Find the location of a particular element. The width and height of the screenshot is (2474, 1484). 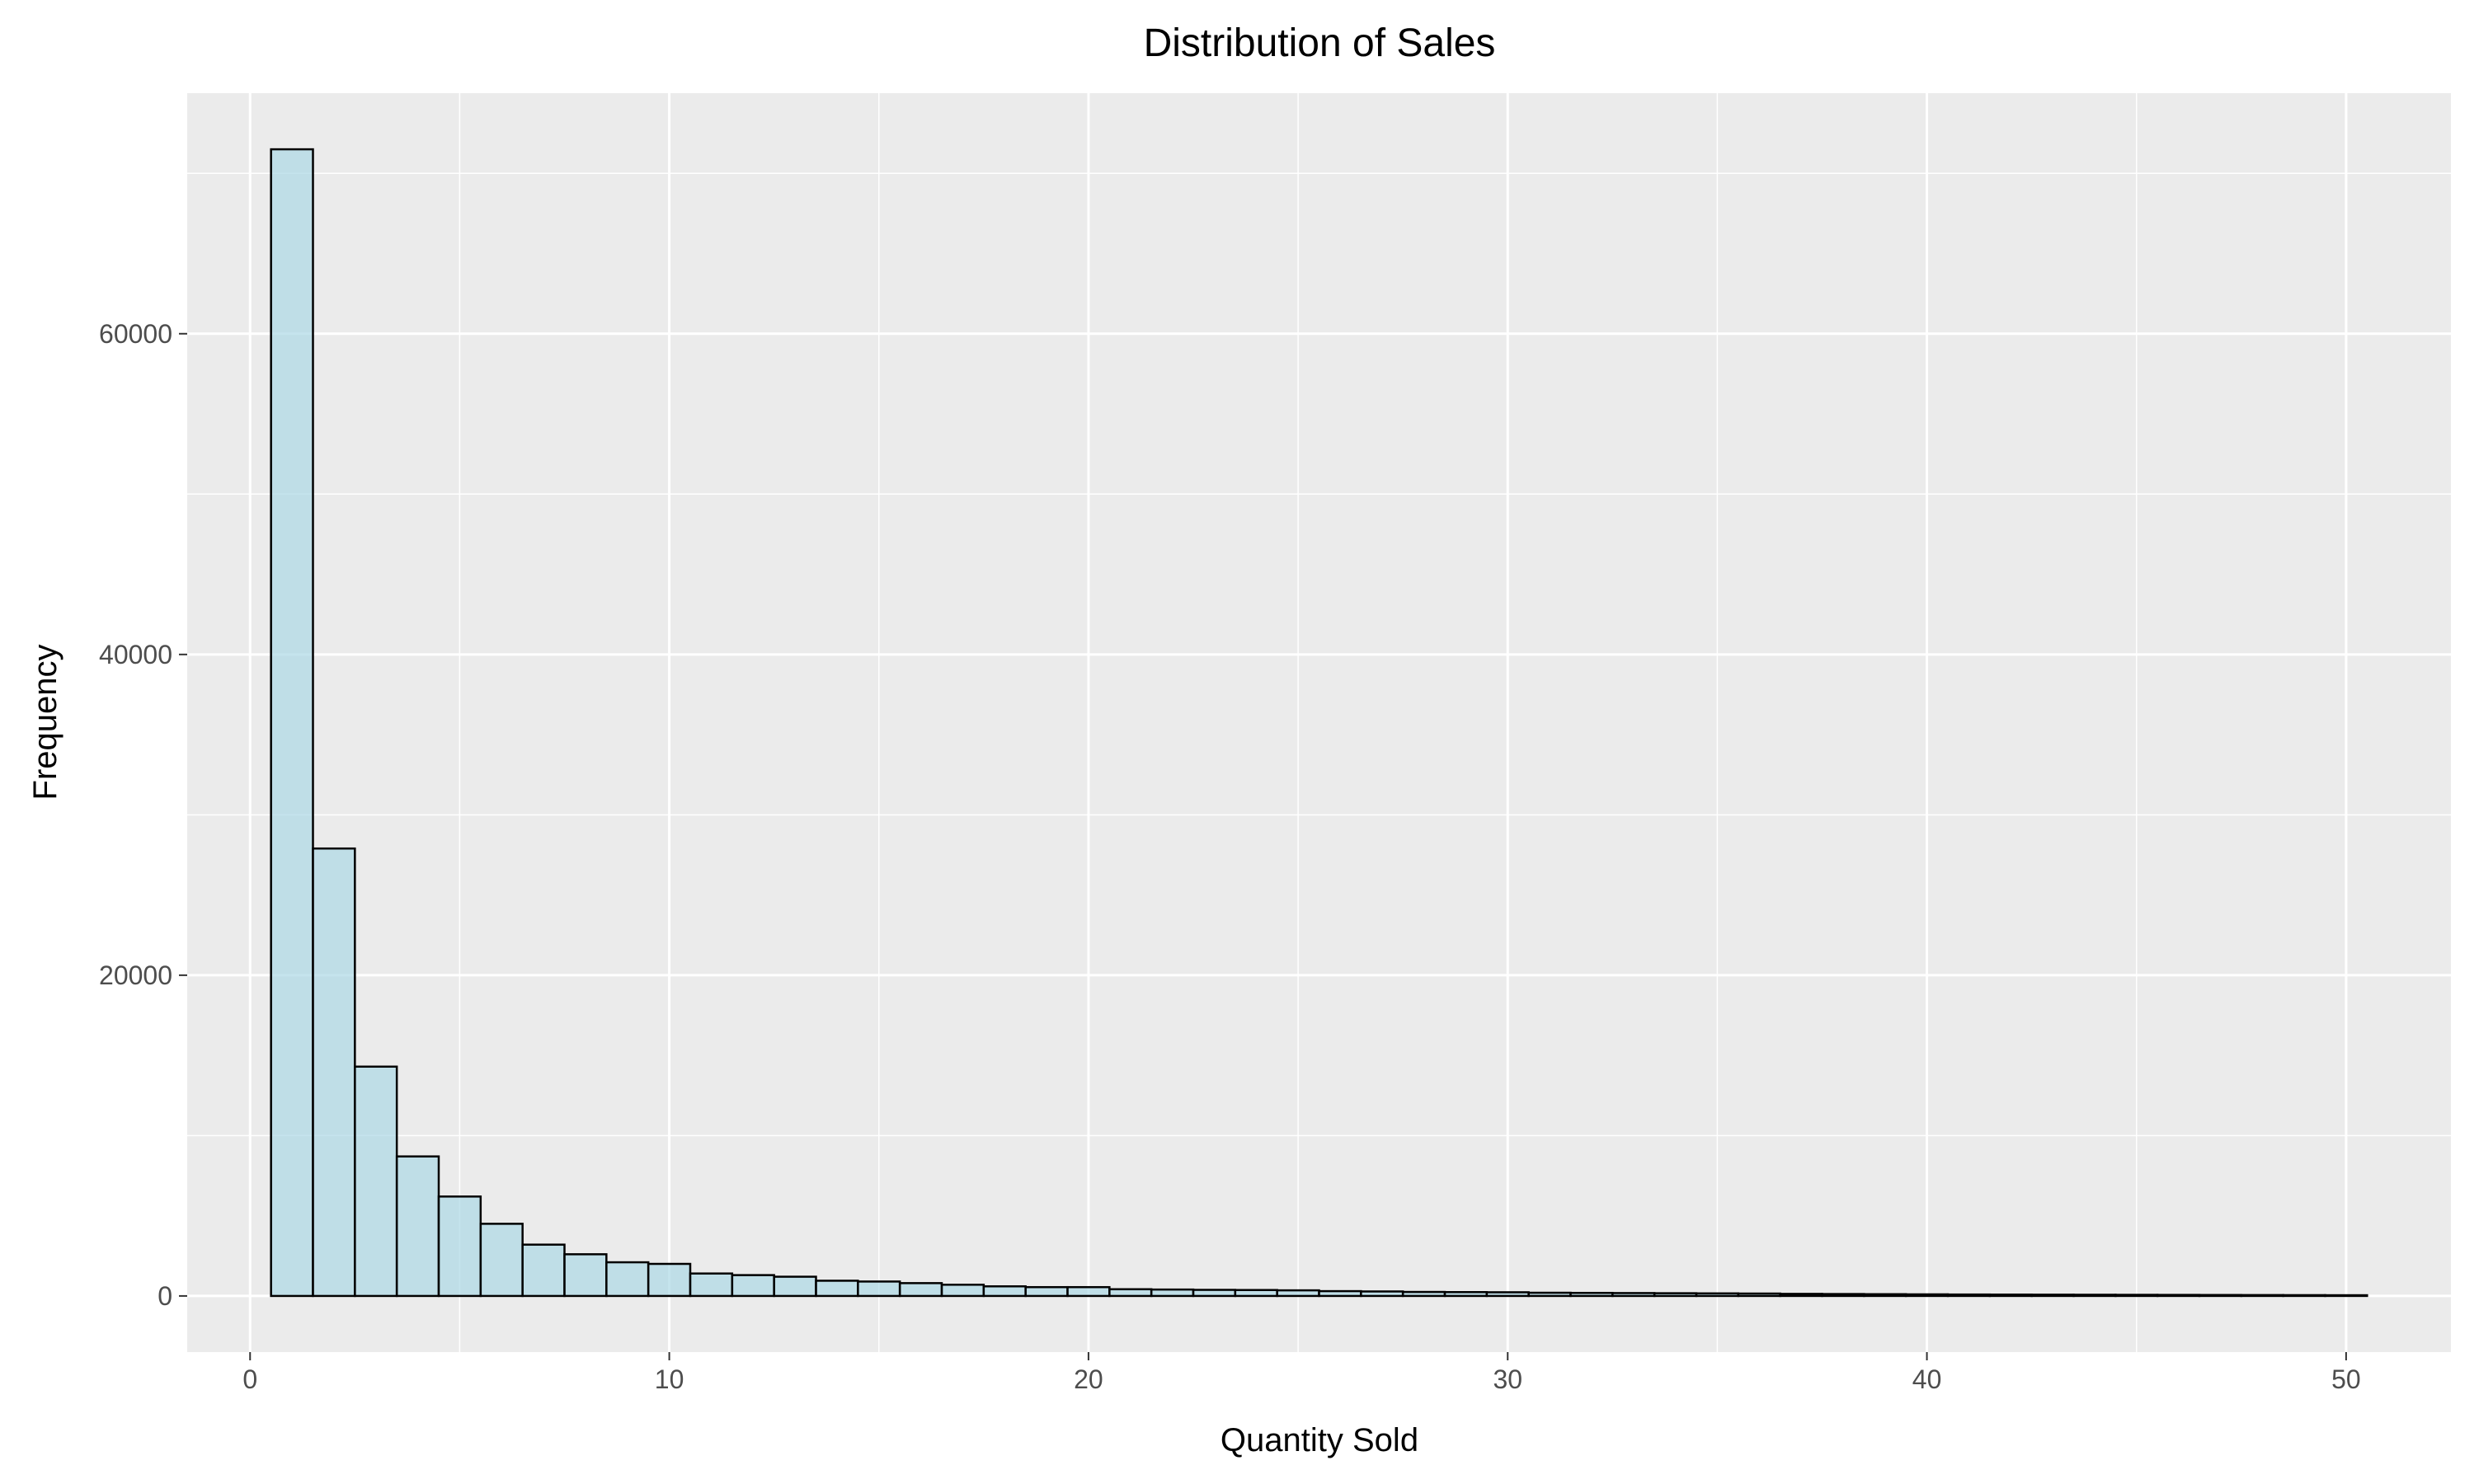

y-tick-label: 0 is located at coordinates (165, 1296).